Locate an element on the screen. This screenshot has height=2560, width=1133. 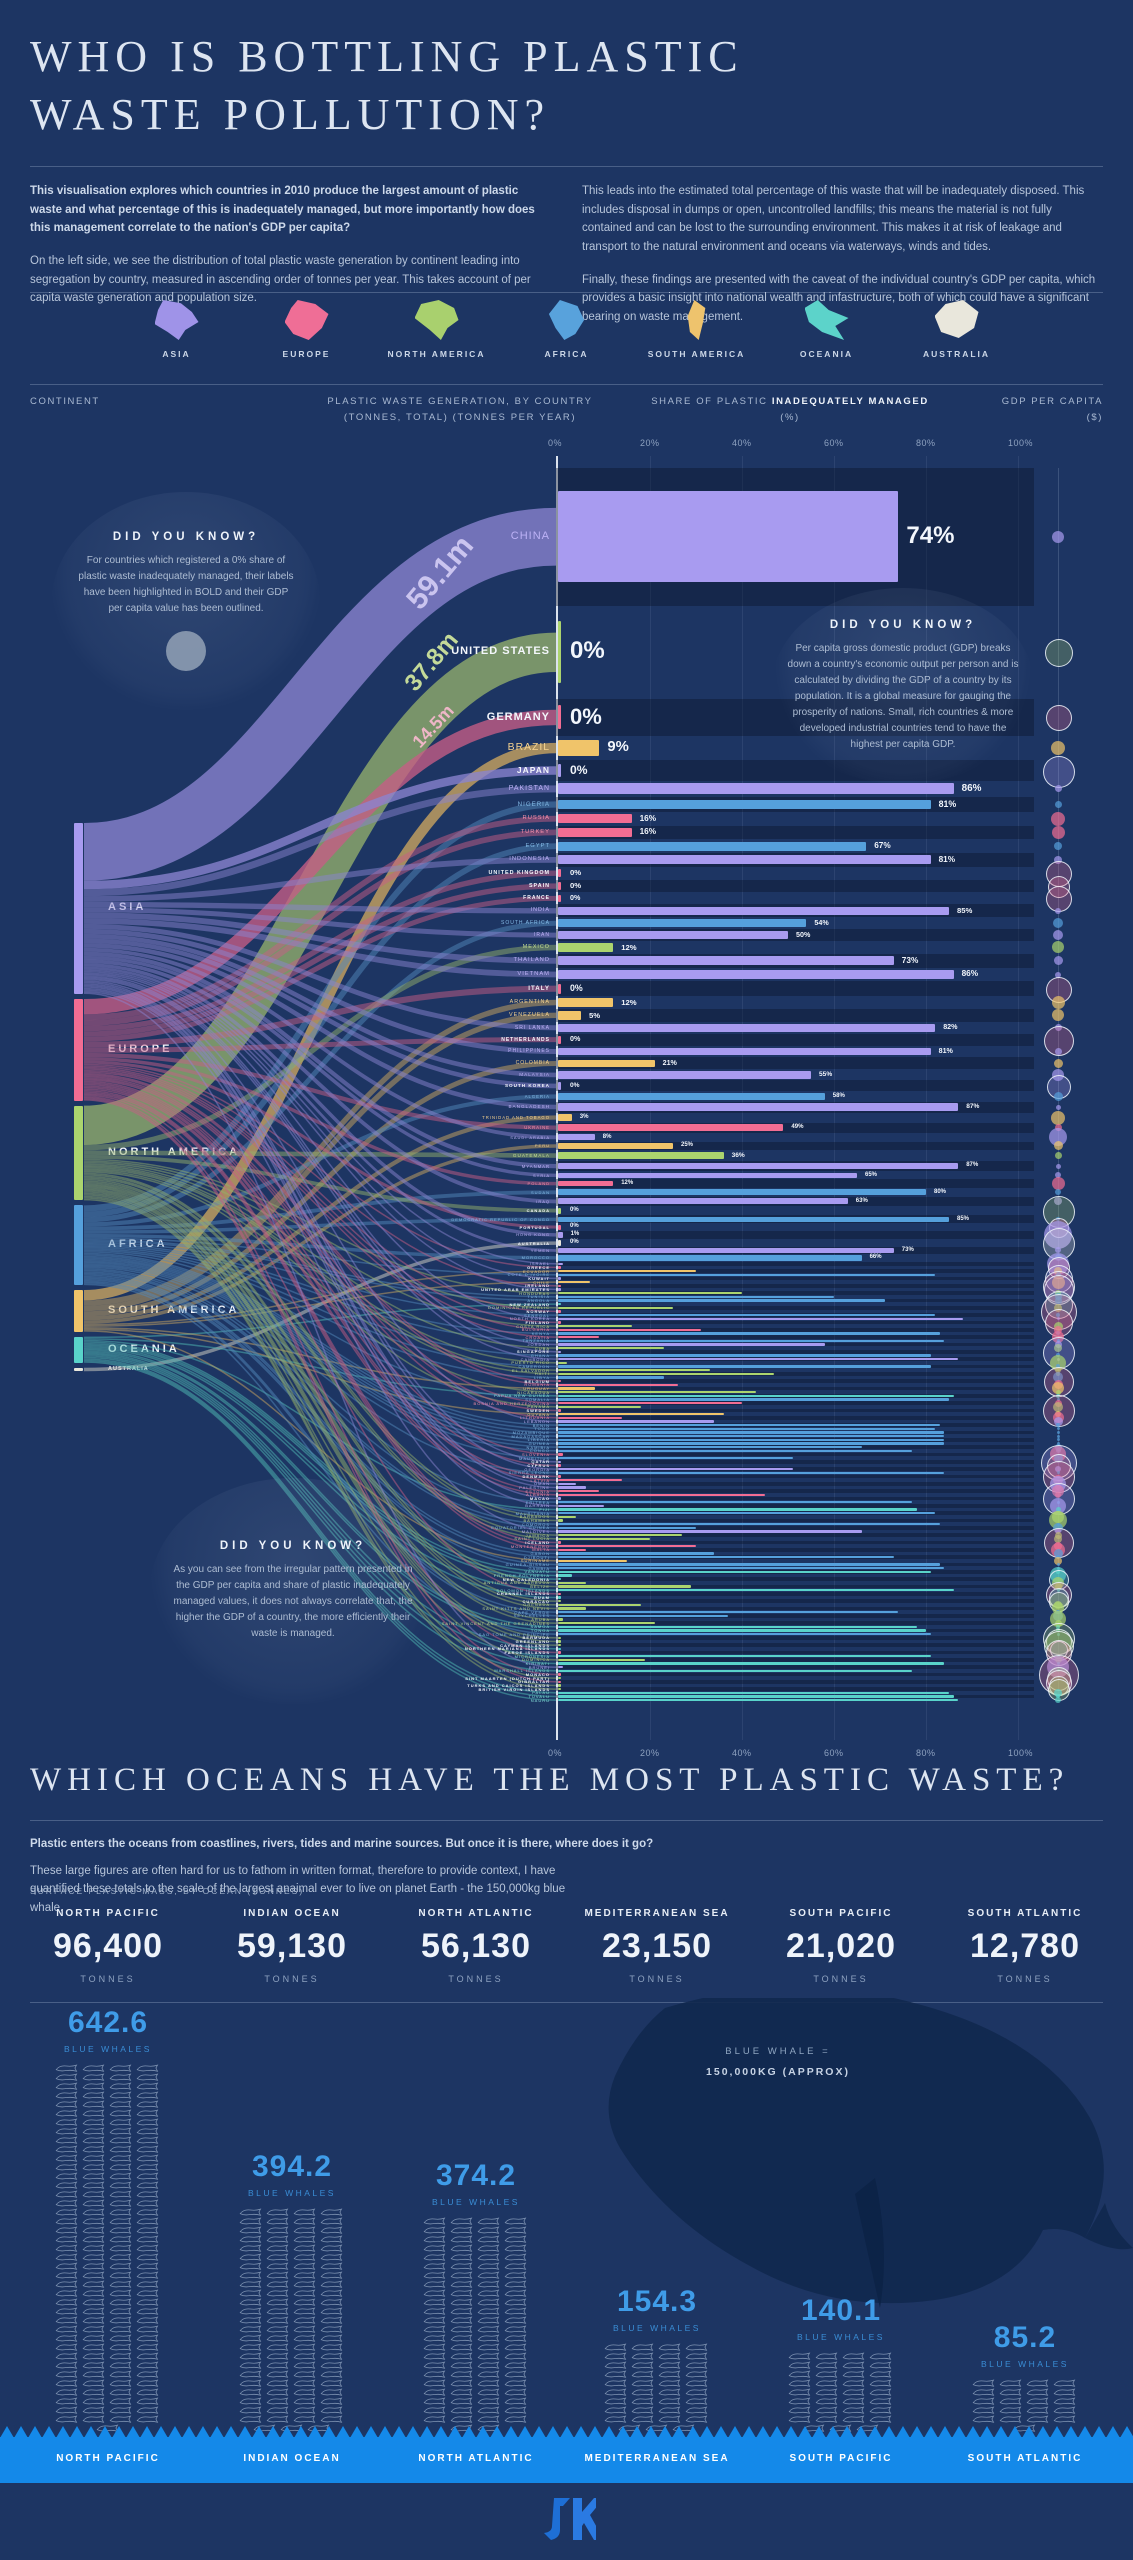
share-percentage: 25% is located at coordinates (687, 1145).